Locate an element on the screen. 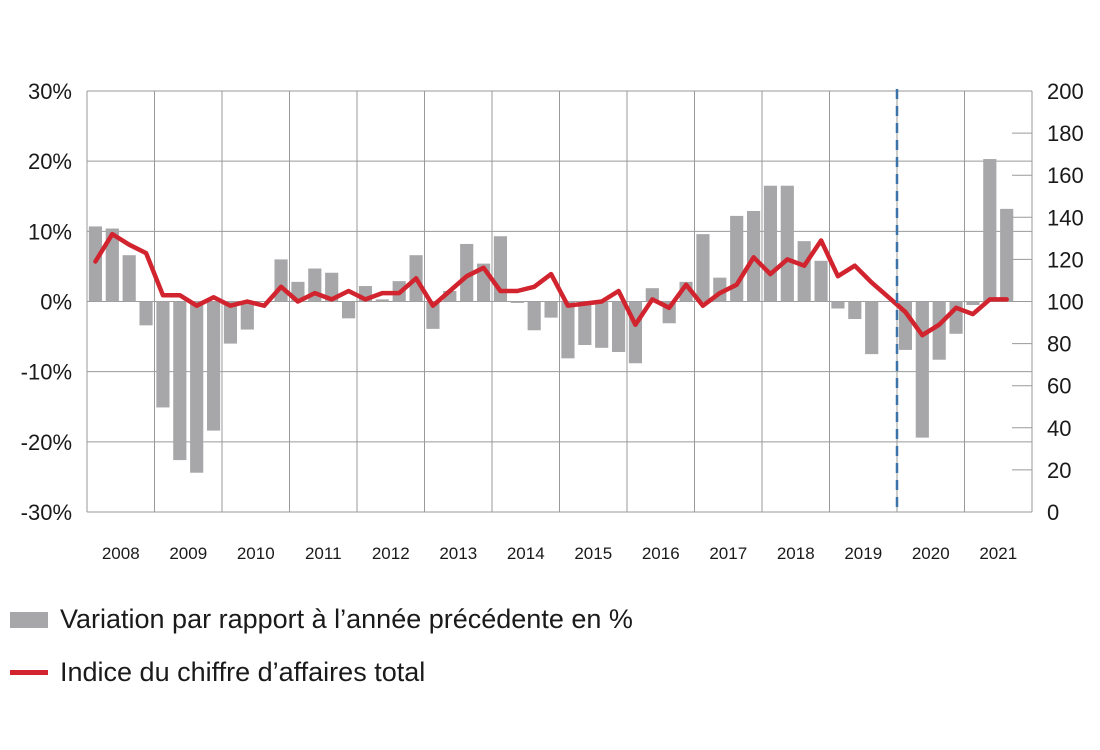 The width and height of the screenshot is (1100, 750). year-label: 2010 is located at coordinates (256, 553).